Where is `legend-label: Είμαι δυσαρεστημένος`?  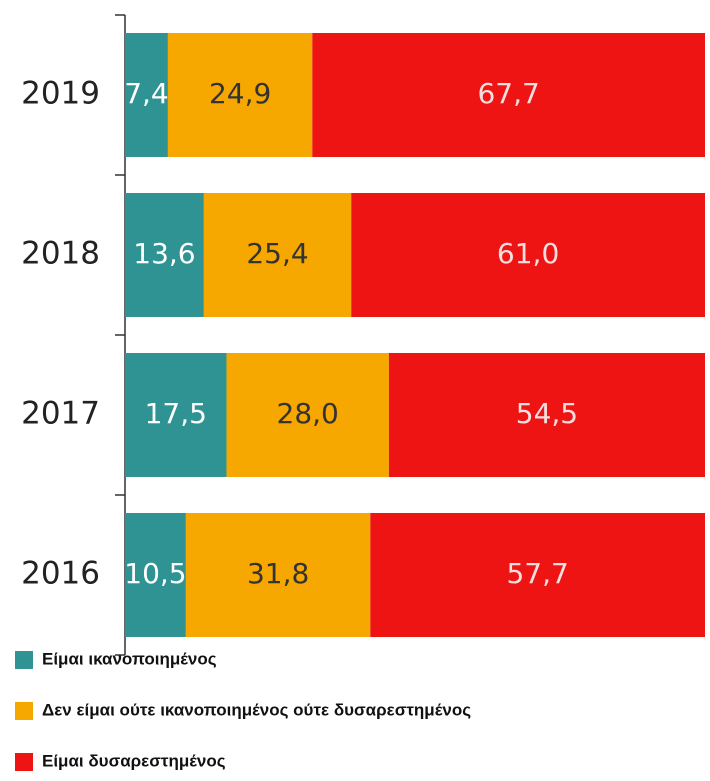
legend-label: Είμαι δυσαρεστημένος is located at coordinates (134, 760).